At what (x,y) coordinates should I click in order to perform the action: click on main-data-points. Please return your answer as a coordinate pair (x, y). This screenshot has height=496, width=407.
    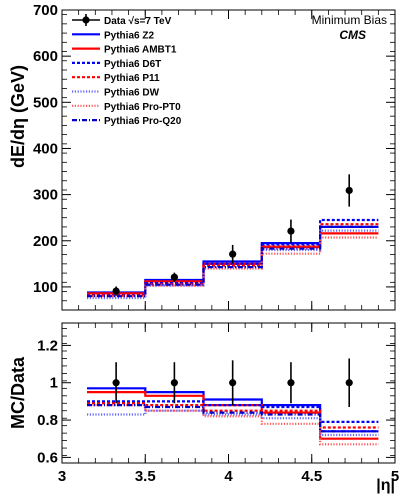
    Looking at the image, I should click on (232, 235).